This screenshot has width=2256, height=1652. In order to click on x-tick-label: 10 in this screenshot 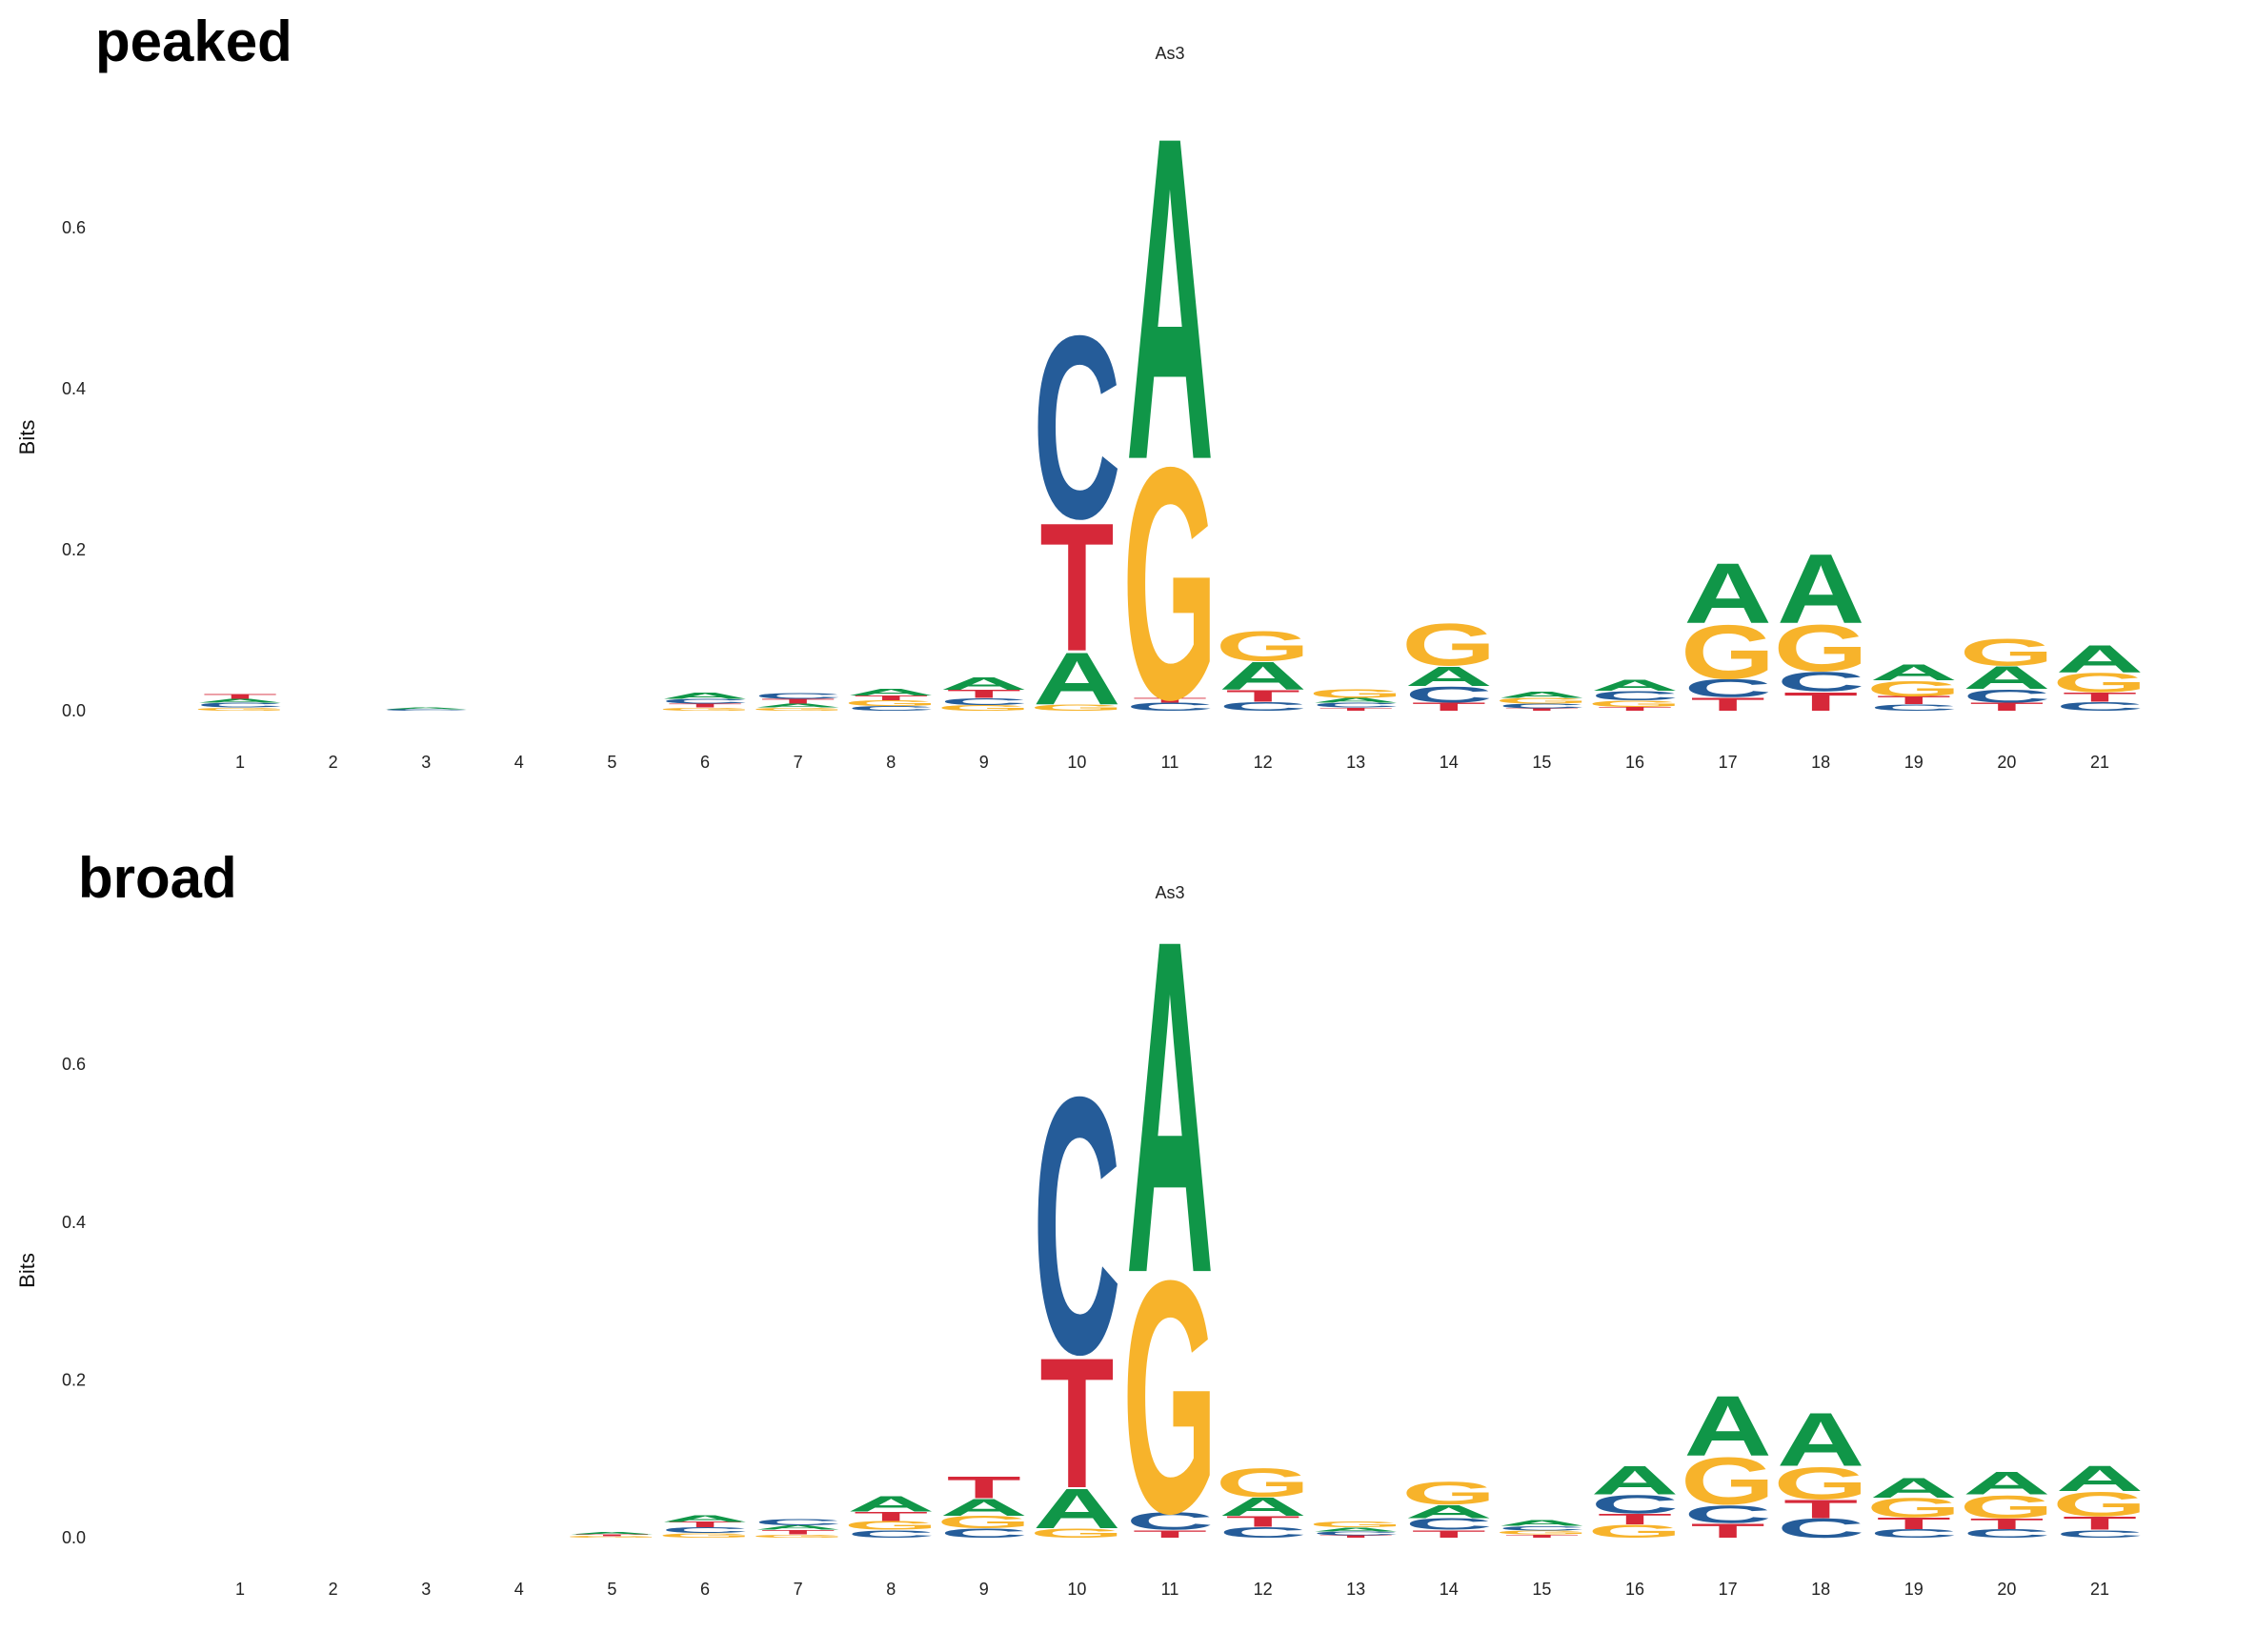, I will do `click(1076, 1589)`.